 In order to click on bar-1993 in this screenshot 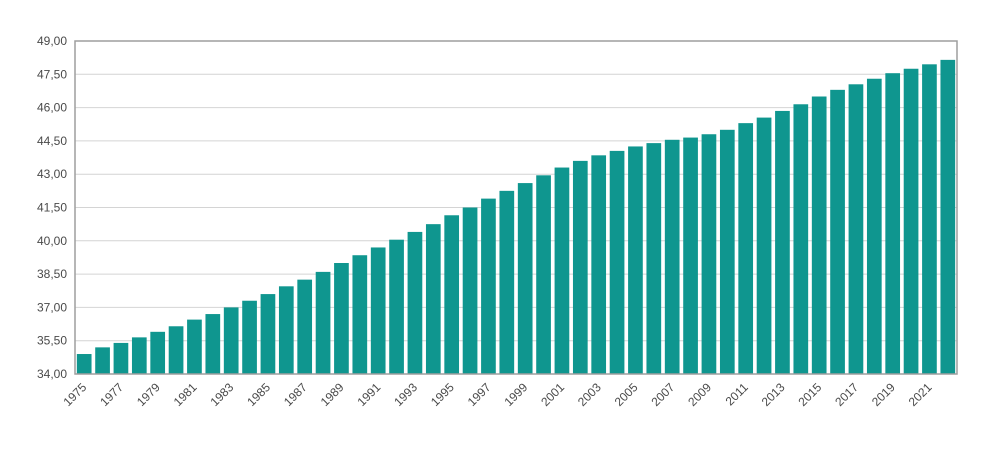, I will do `click(415, 302)`.